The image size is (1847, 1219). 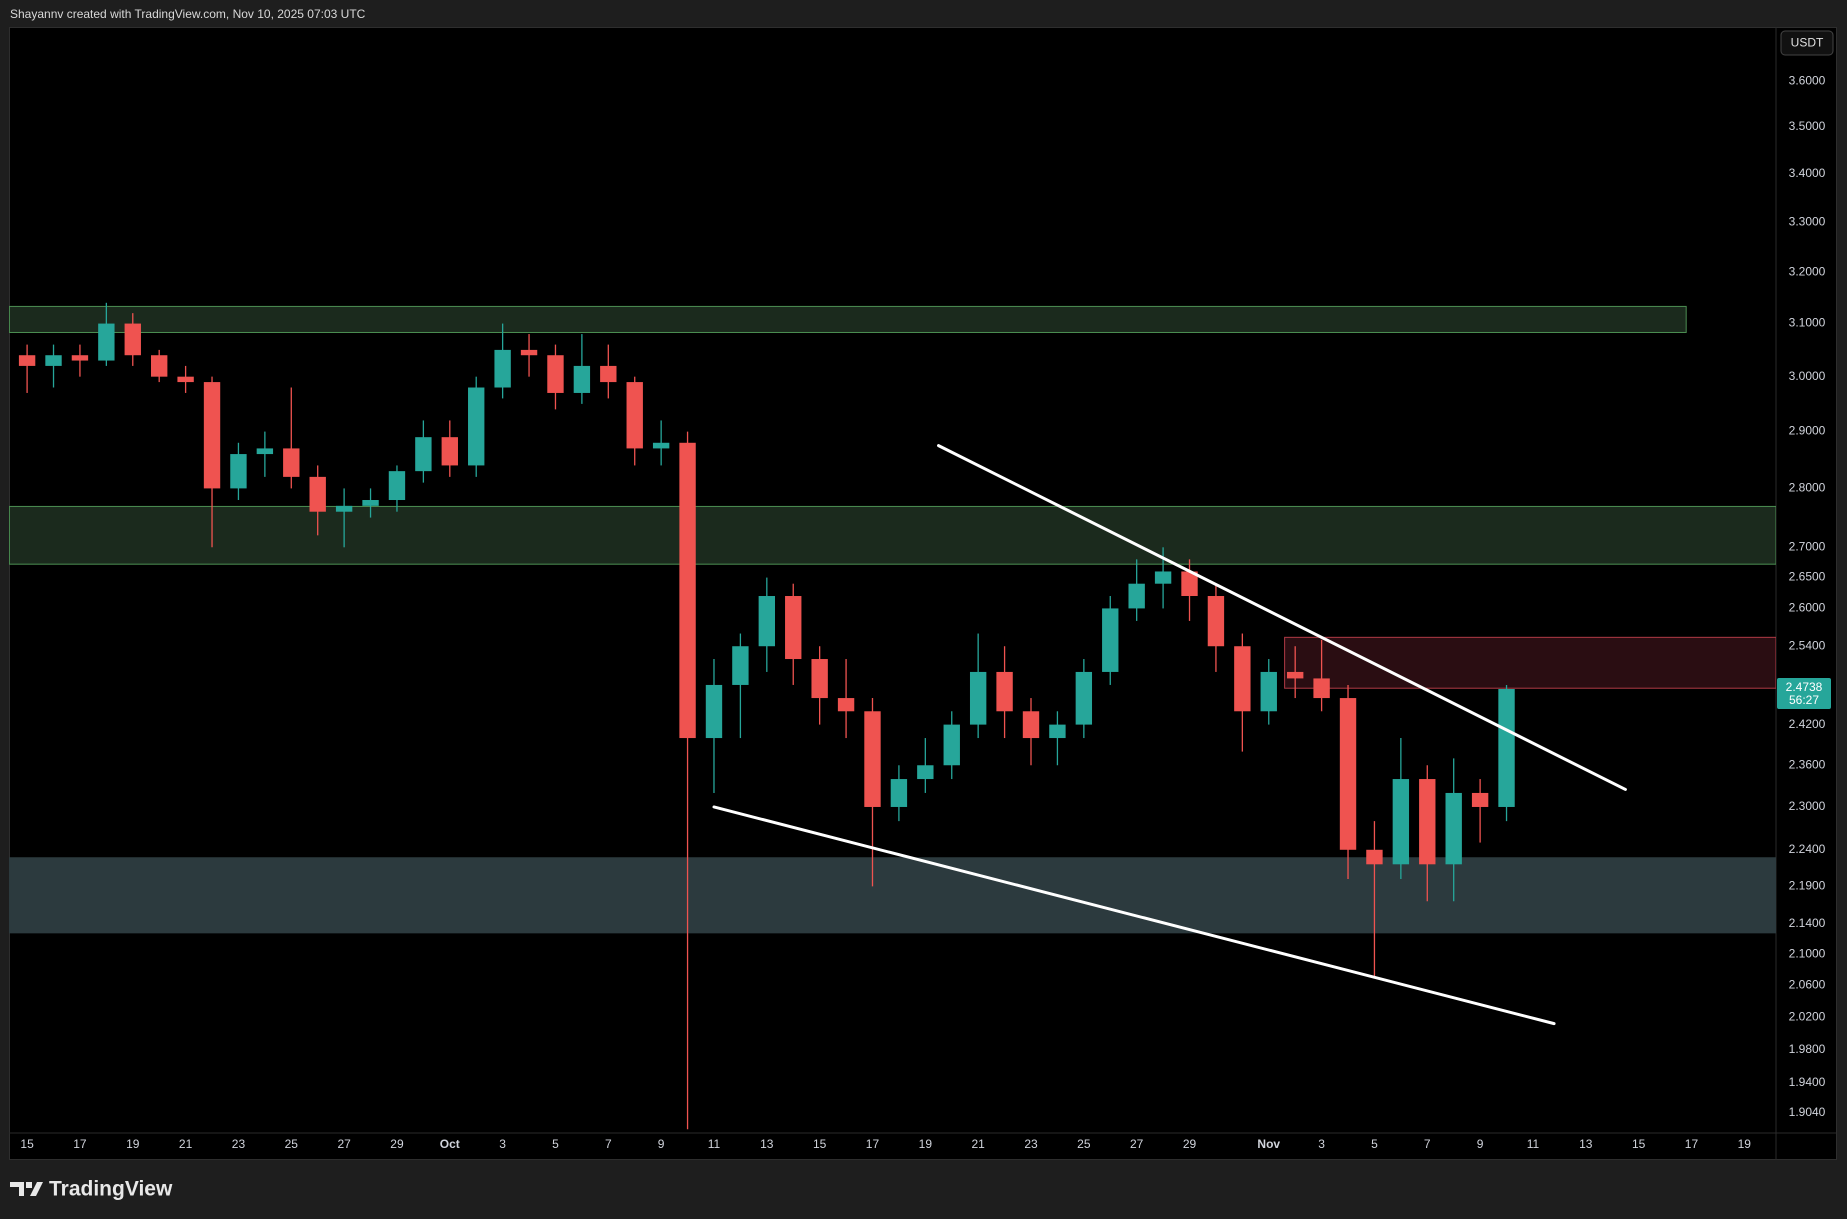 What do you see at coordinates (1807, 1082) in the screenshot?
I see `y-tick-label: 1.9400` at bounding box center [1807, 1082].